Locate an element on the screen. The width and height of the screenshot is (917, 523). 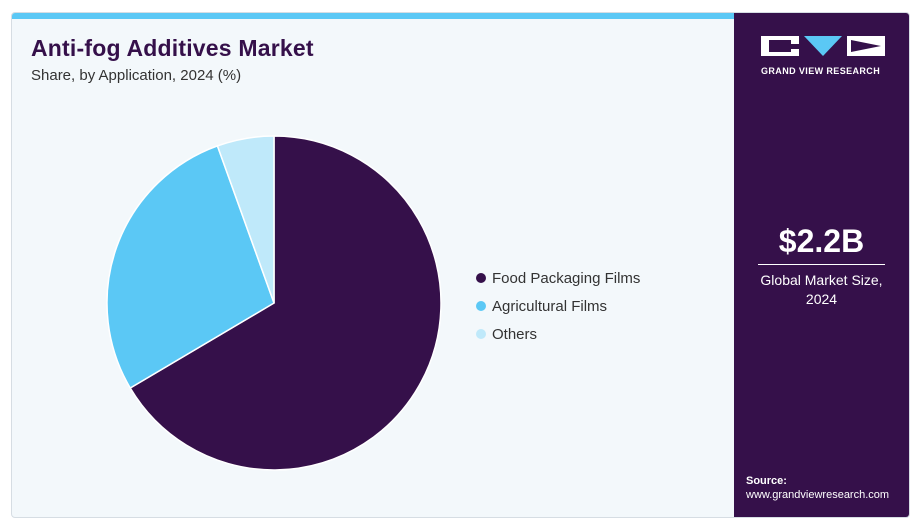
market-size-value: $2.2B is located at coordinates (821, 241).